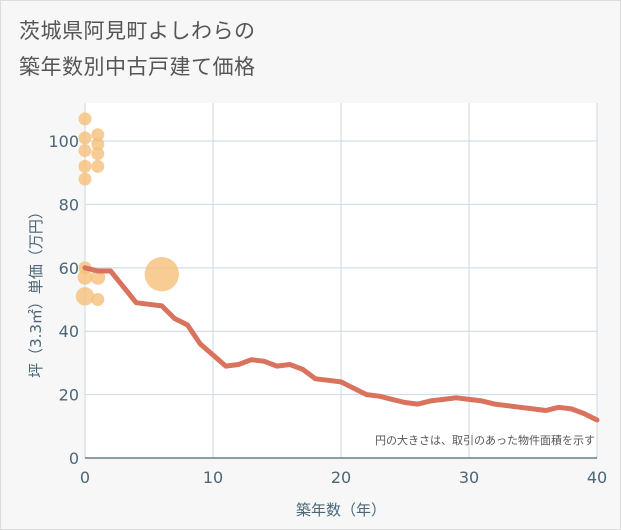 The image size is (621, 530). Describe the element at coordinates (69, 331) in the screenshot. I see `y-tick-label: 40` at that location.